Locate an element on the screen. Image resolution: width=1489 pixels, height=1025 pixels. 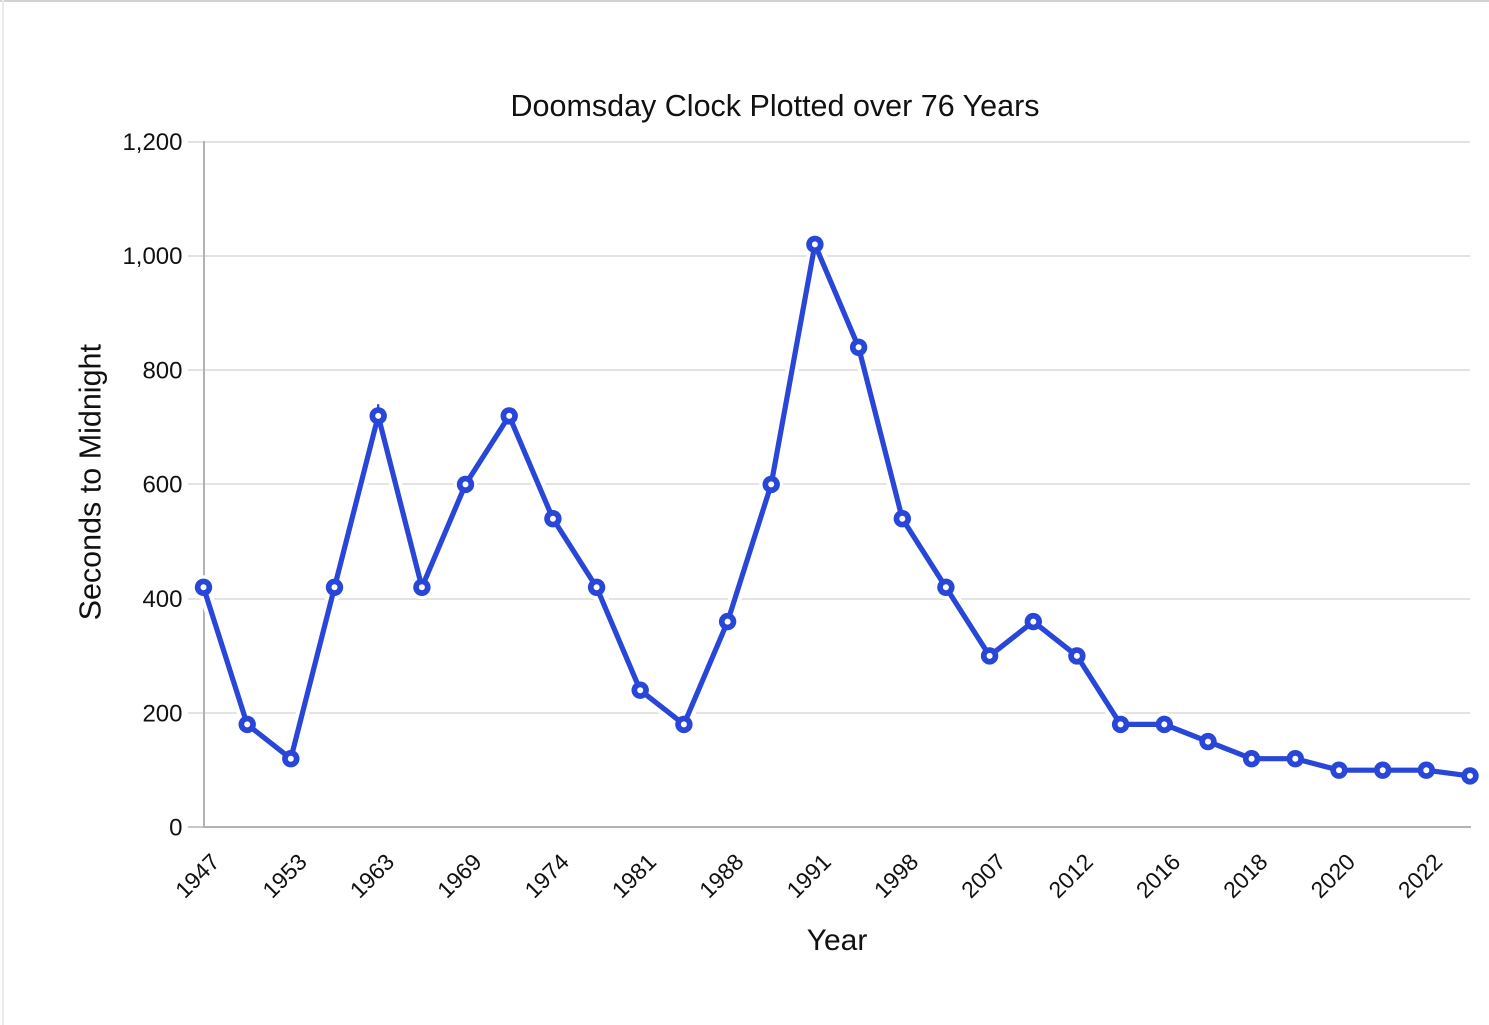
svg-text: 600 is located at coordinates (162, 485).